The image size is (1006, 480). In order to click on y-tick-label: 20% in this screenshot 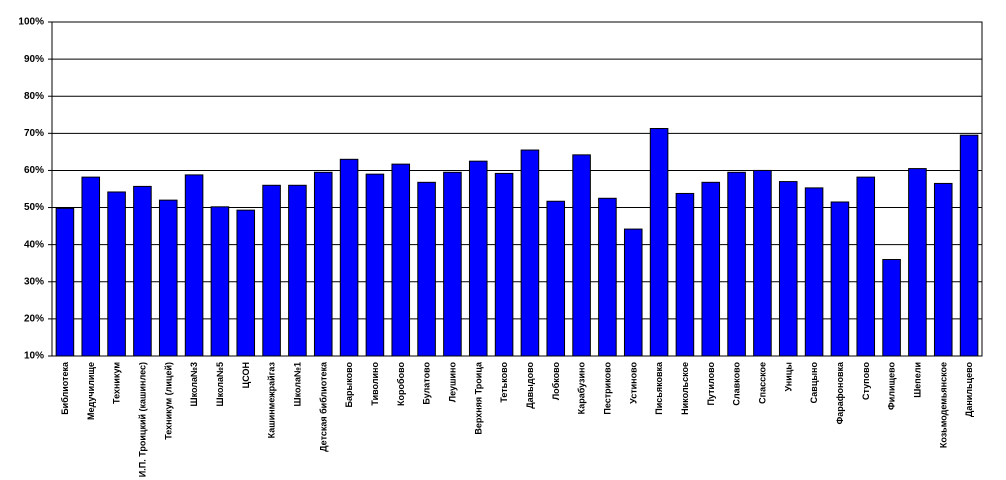, I will do `click(34, 319)`.